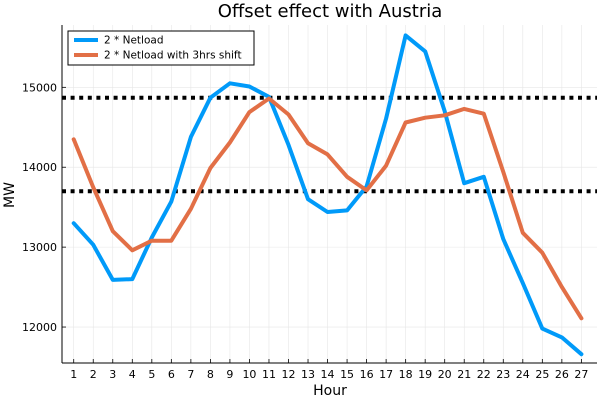  I want to click on x-tick-label: 4, so click(132, 374).